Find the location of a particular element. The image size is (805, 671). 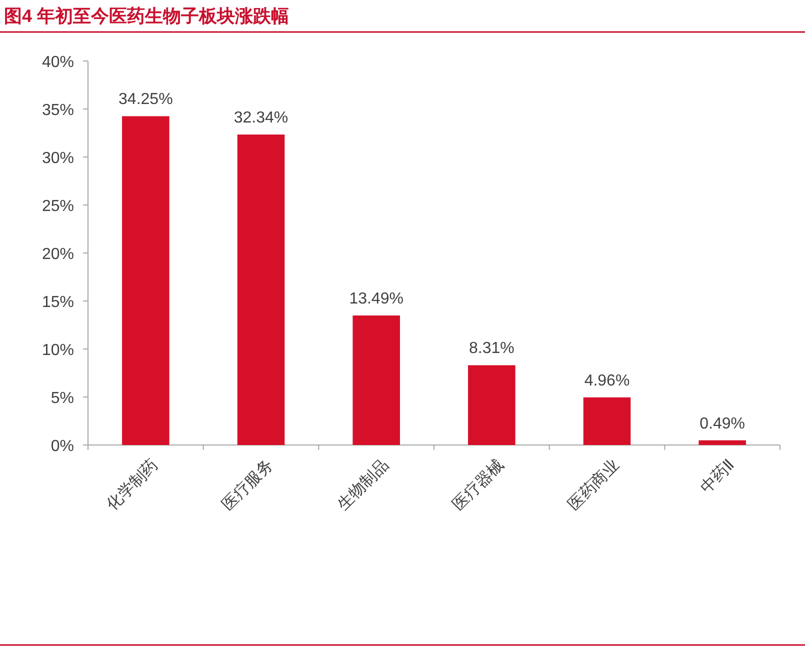

x-tick-label: 医药商业 is located at coordinates (593, 485).